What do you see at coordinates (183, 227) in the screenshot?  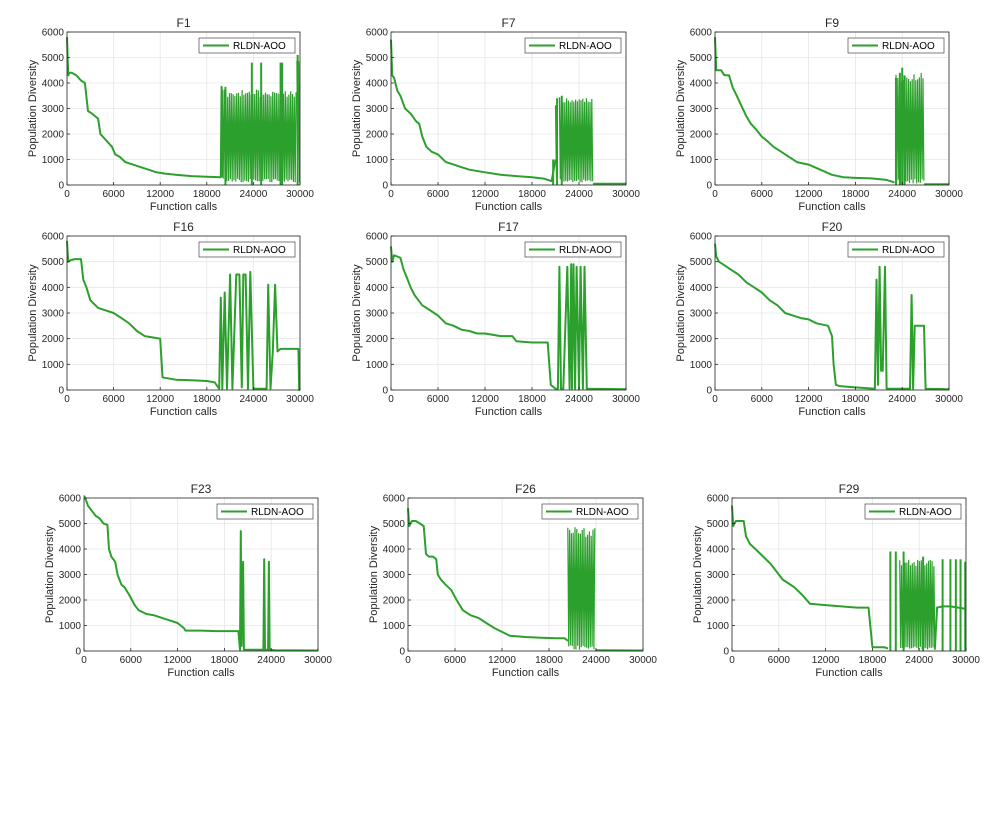 I see `chart-title: F16` at bounding box center [183, 227].